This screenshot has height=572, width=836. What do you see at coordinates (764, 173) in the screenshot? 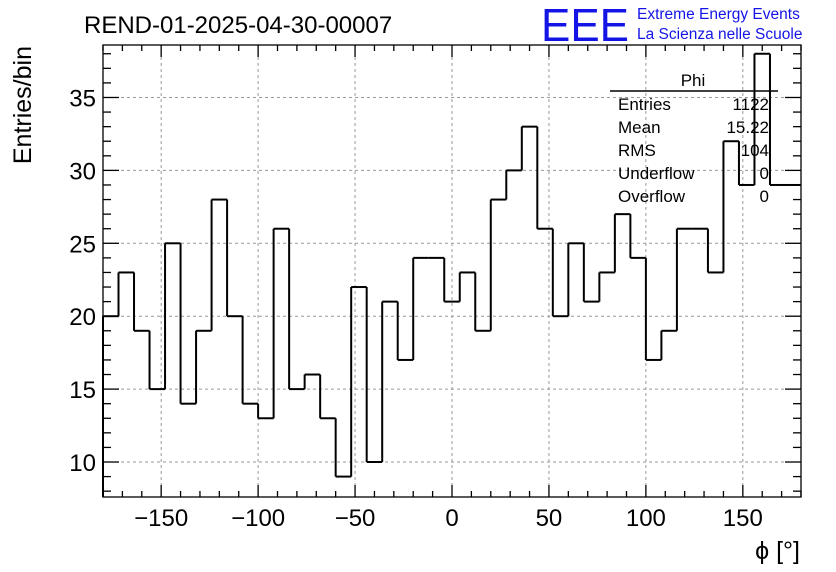
I see `stats-value-underflow: 0` at bounding box center [764, 173].